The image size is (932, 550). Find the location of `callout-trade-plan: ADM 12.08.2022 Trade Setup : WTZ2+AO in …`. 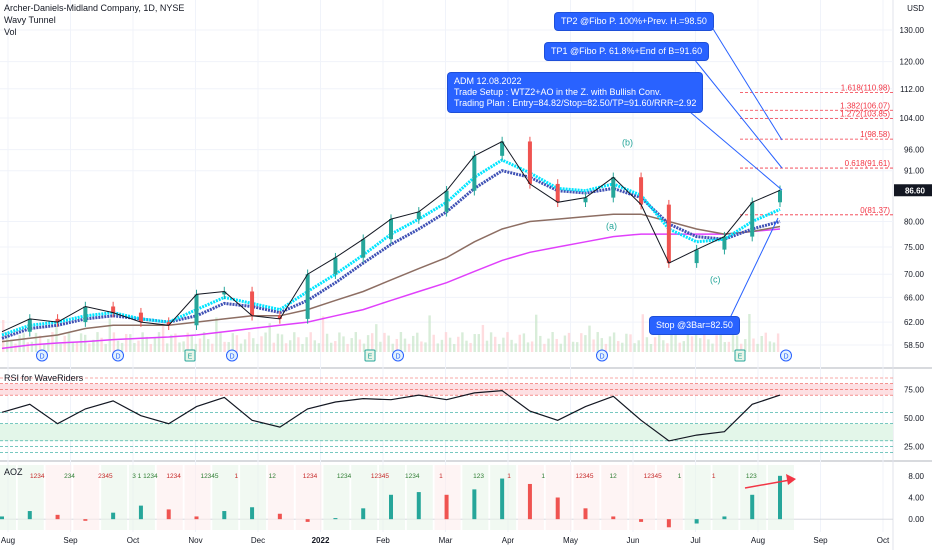

callout-trade-plan: ADM 12.08.2022 Trade Setup : WTZ2+AO in … is located at coordinates (575, 92).